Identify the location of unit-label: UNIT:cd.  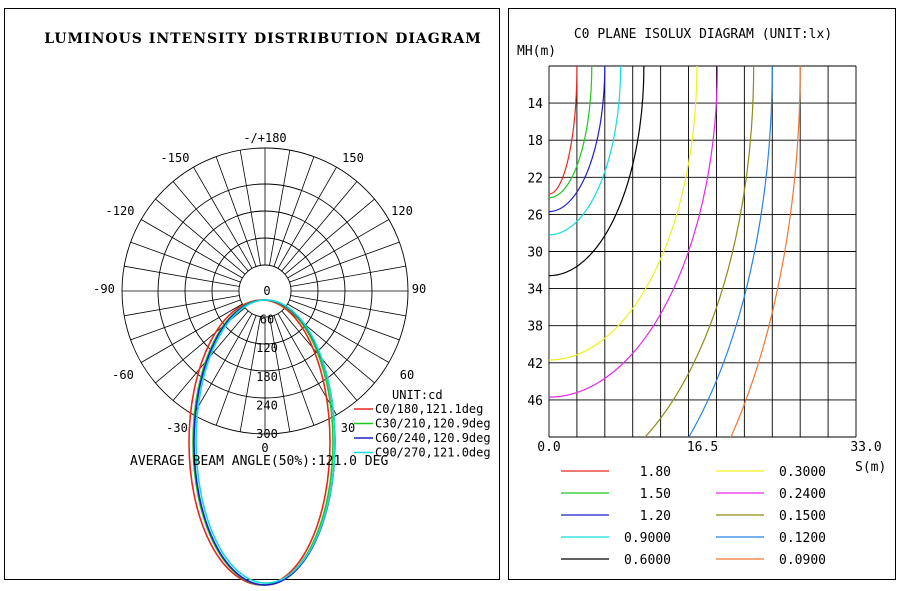
(417, 395).